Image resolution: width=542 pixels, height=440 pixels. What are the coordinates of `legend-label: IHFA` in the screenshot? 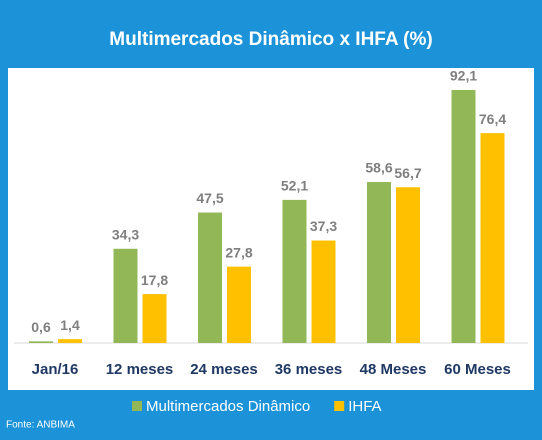 It's located at (364, 406).